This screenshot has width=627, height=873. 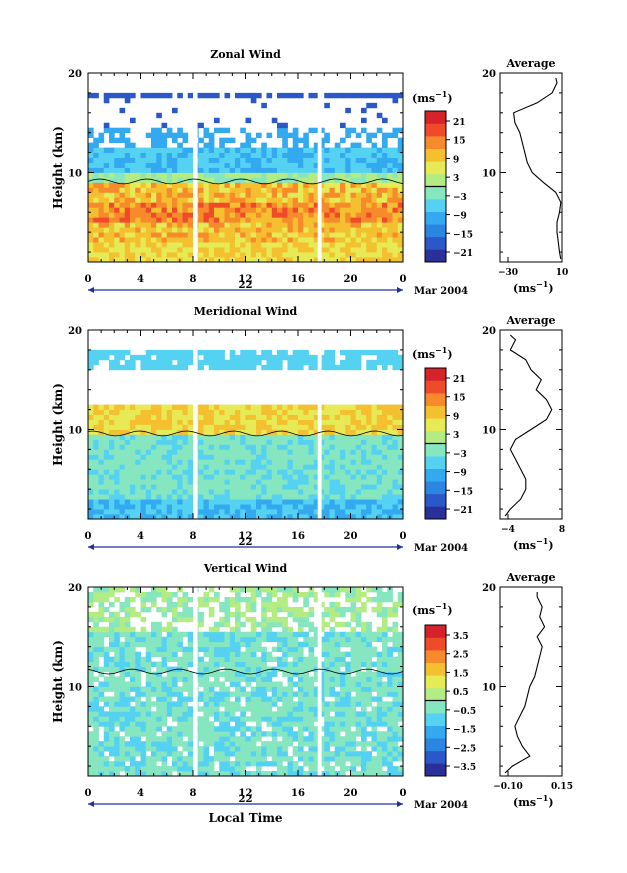 What do you see at coordinates (246, 311) in the screenshot?
I see `panel-title: Meridional Wind` at bounding box center [246, 311].